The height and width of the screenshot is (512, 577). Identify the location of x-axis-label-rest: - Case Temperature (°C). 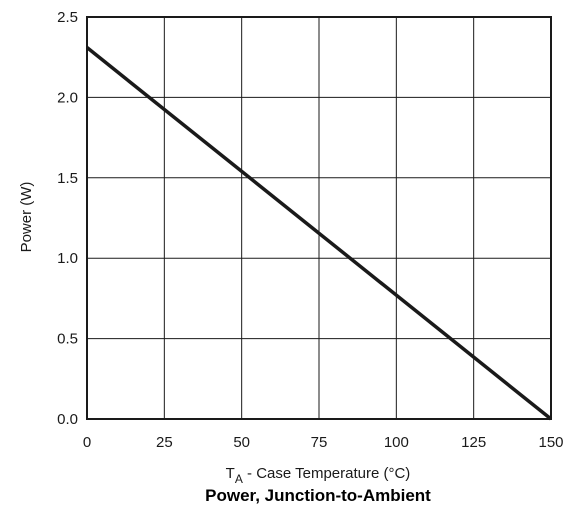
(326, 473).